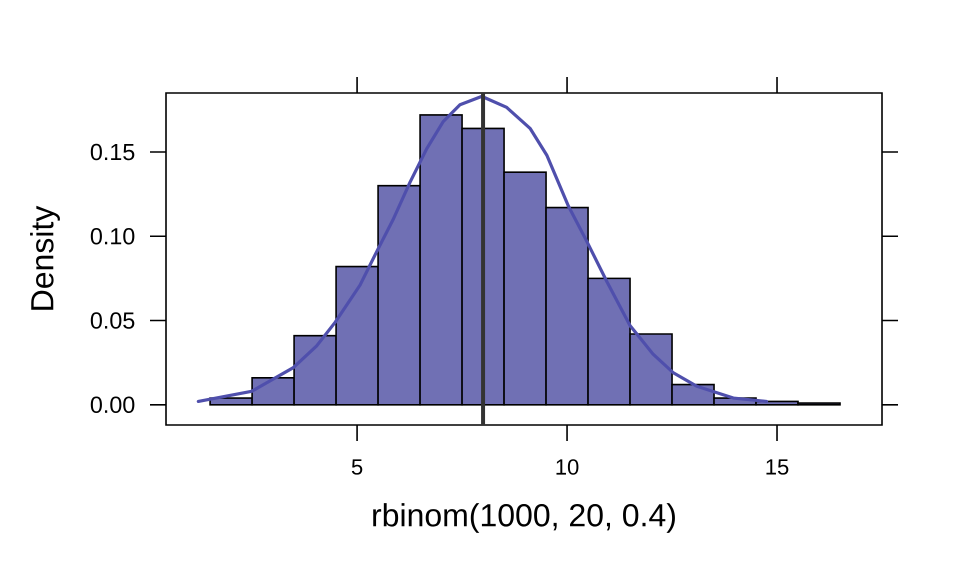 Image resolution: width=960 pixels, height=576 pixels. What do you see at coordinates (357, 467) in the screenshot?
I see `x-tick-label: 5` at bounding box center [357, 467].